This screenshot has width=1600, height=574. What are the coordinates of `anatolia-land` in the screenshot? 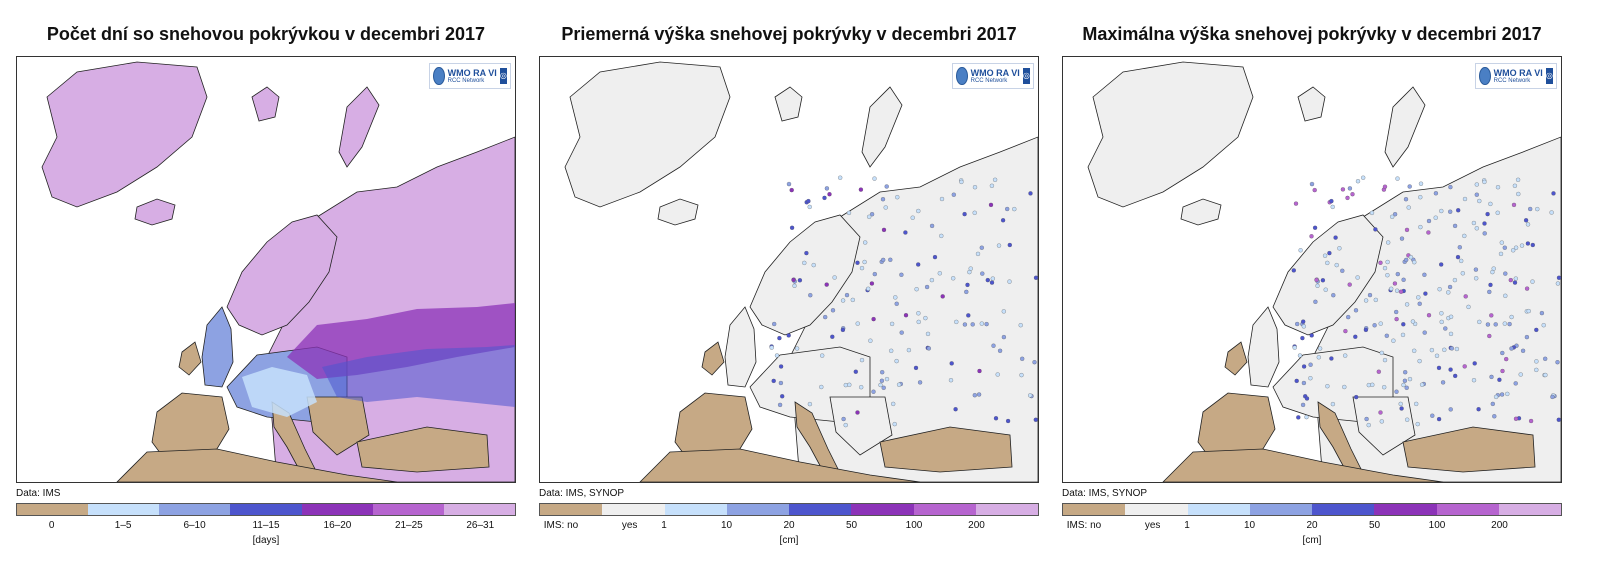 It's located at (423, 449).